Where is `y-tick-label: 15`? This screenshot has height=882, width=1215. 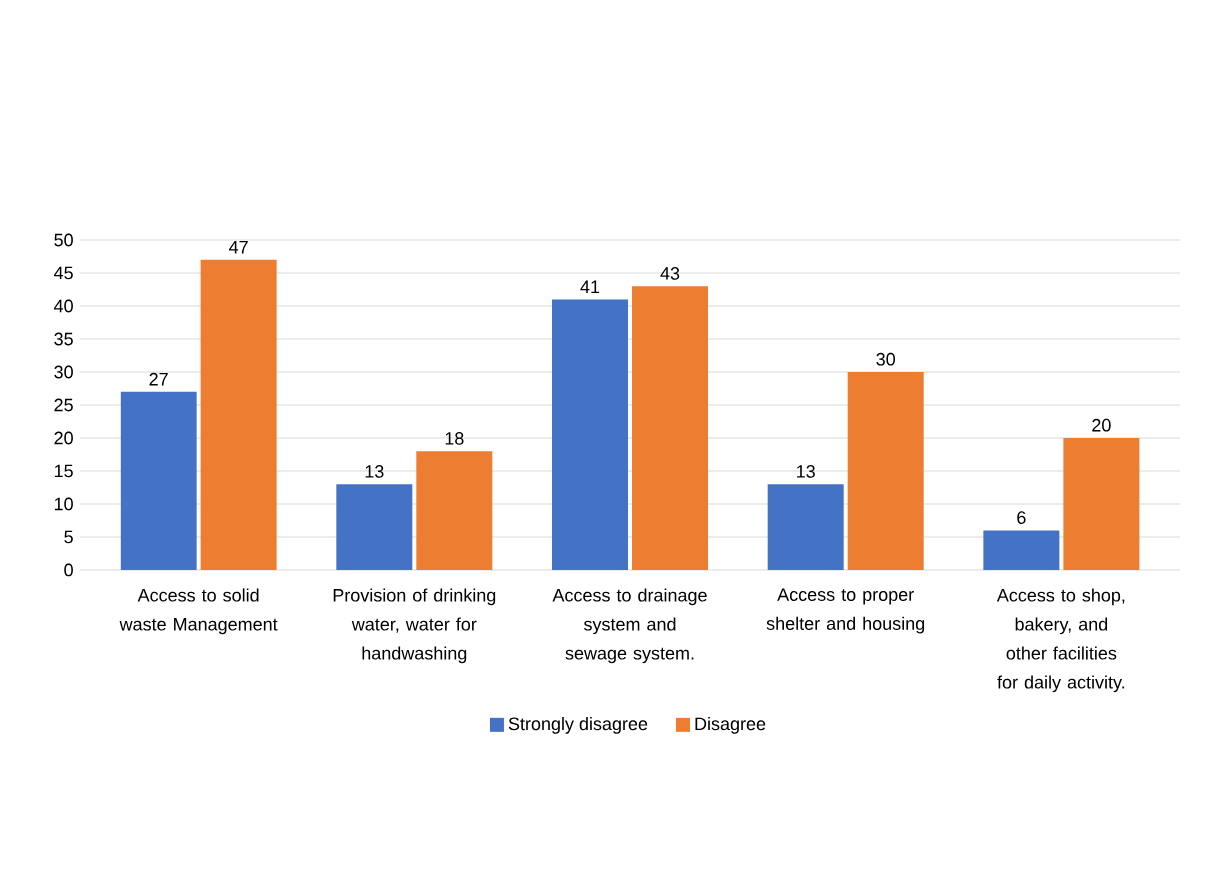 y-tick-label: 15 is located at coordinates (63, 471).